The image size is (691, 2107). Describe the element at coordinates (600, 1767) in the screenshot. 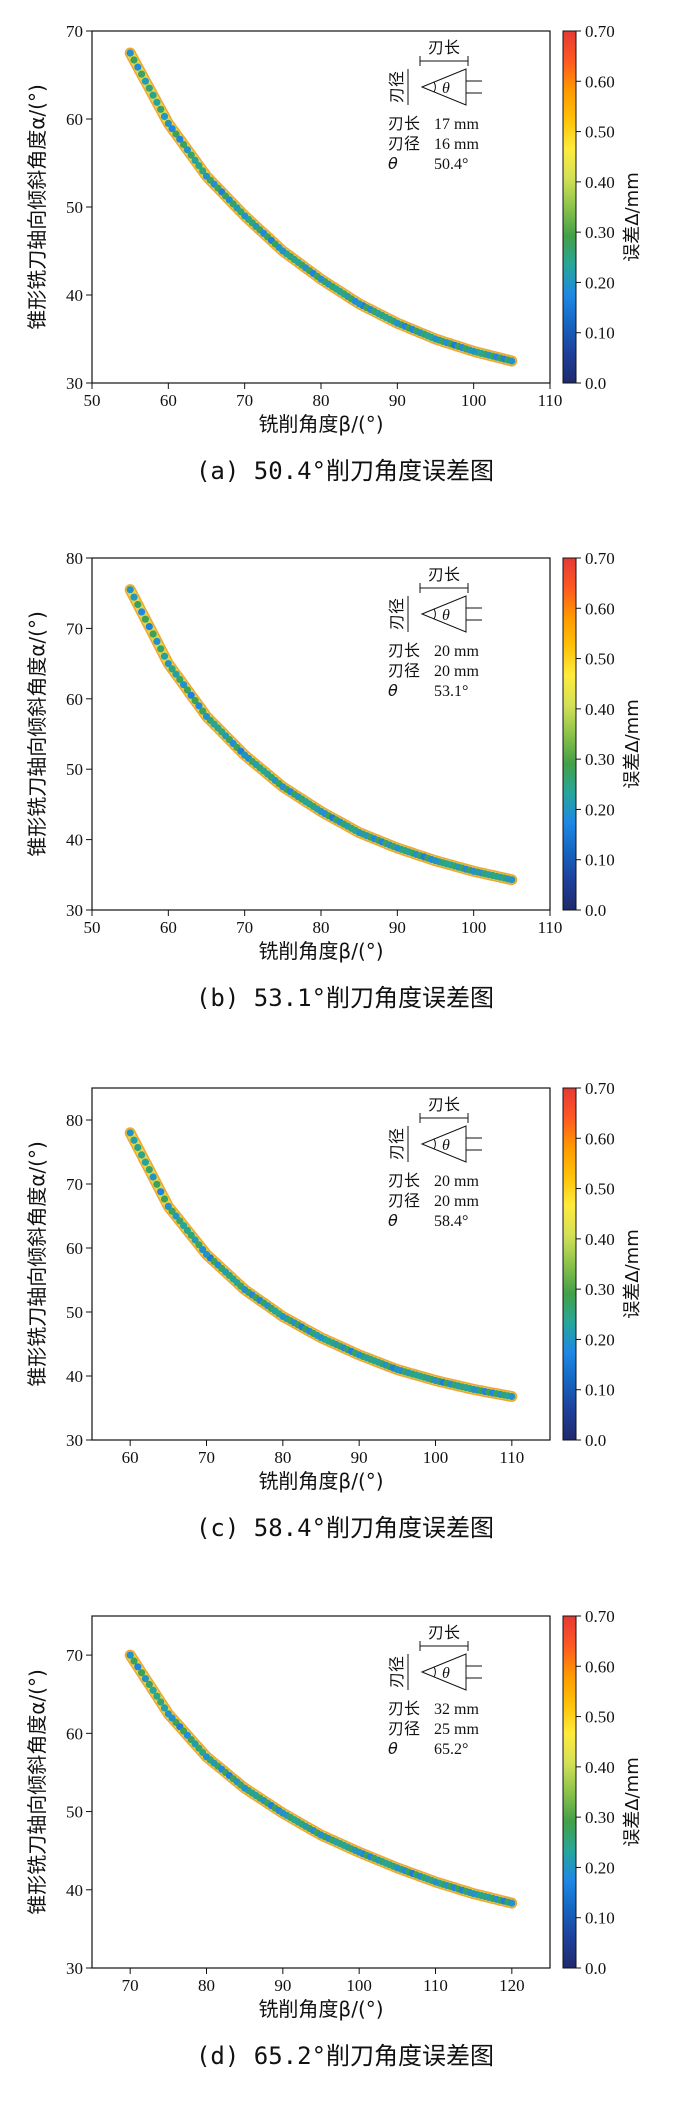

I see `colorbar-tick-label: 0.40` at that location.